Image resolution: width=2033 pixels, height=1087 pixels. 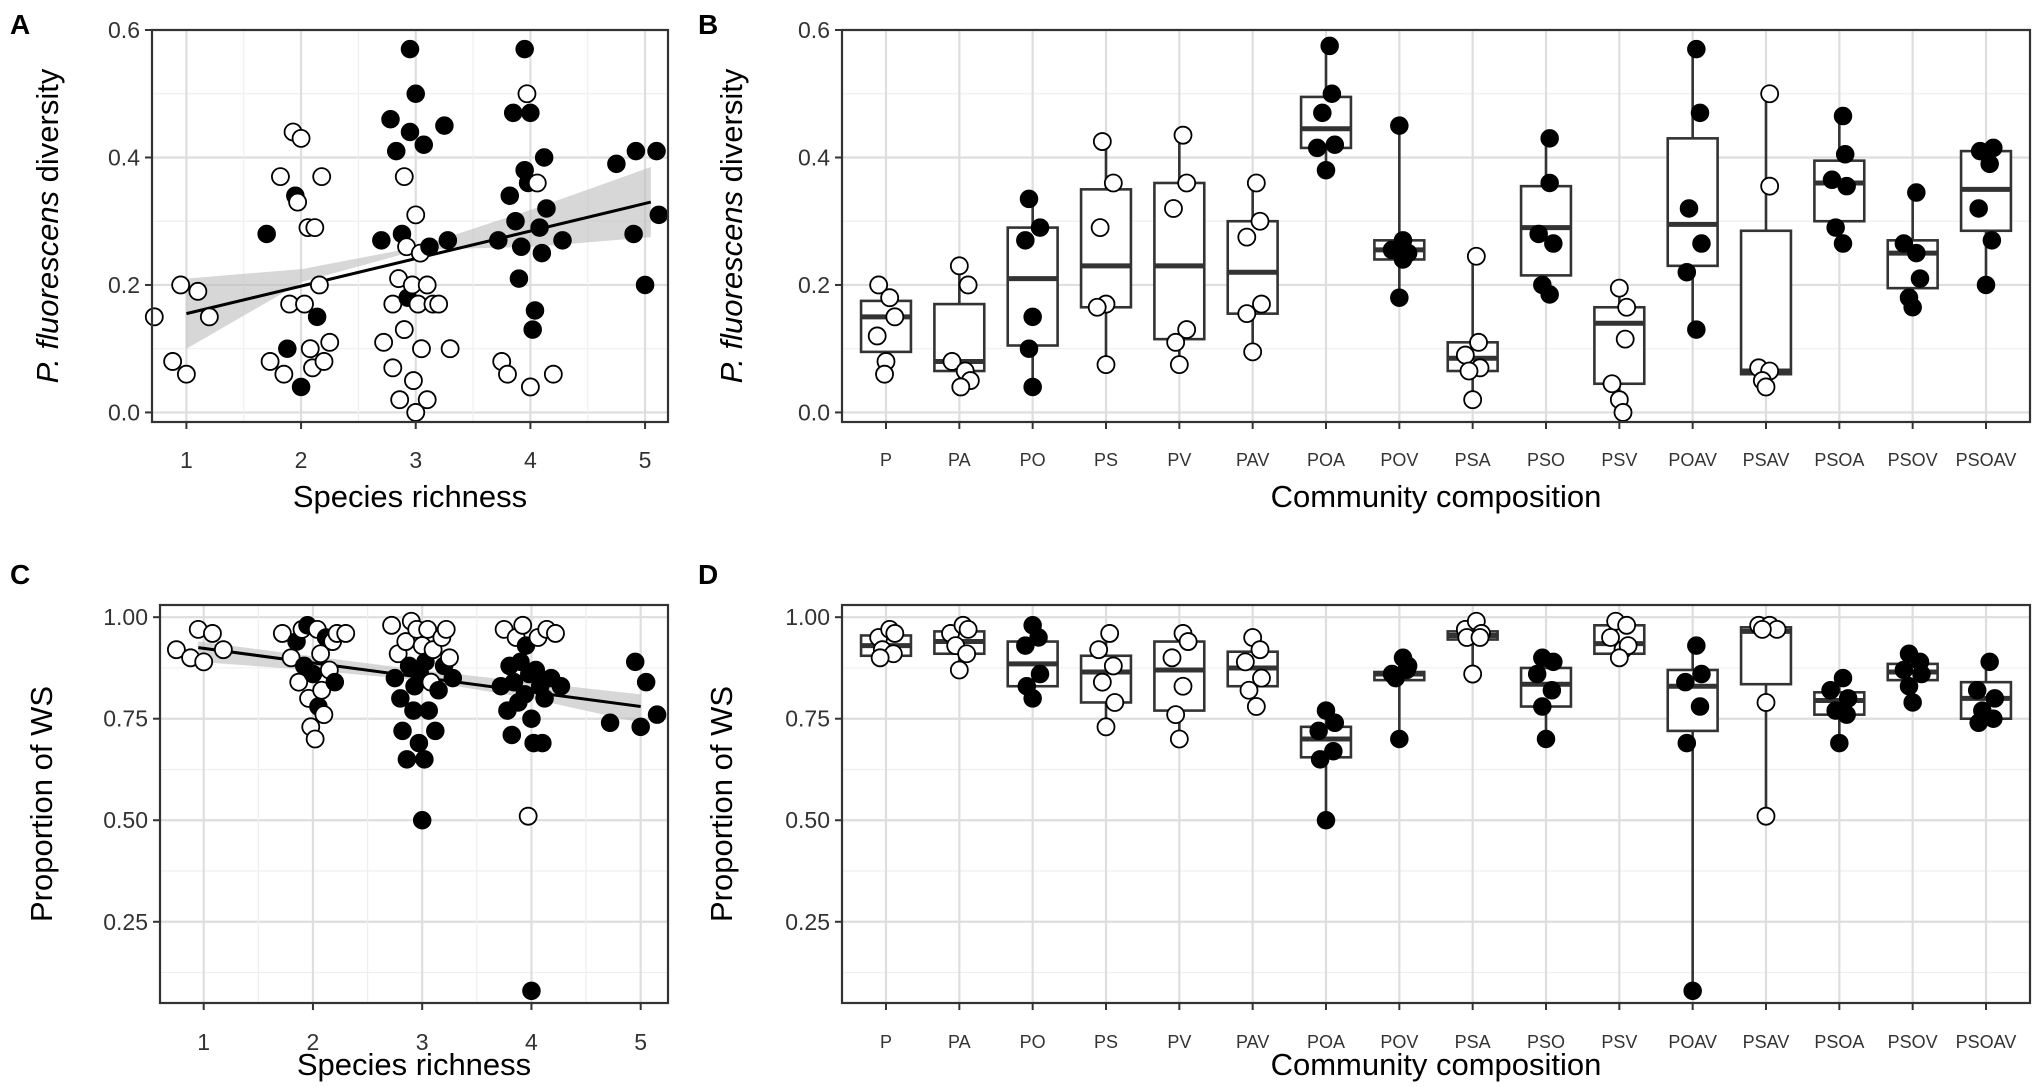 I want to click on box-group-p, so click(x=886, y=329).